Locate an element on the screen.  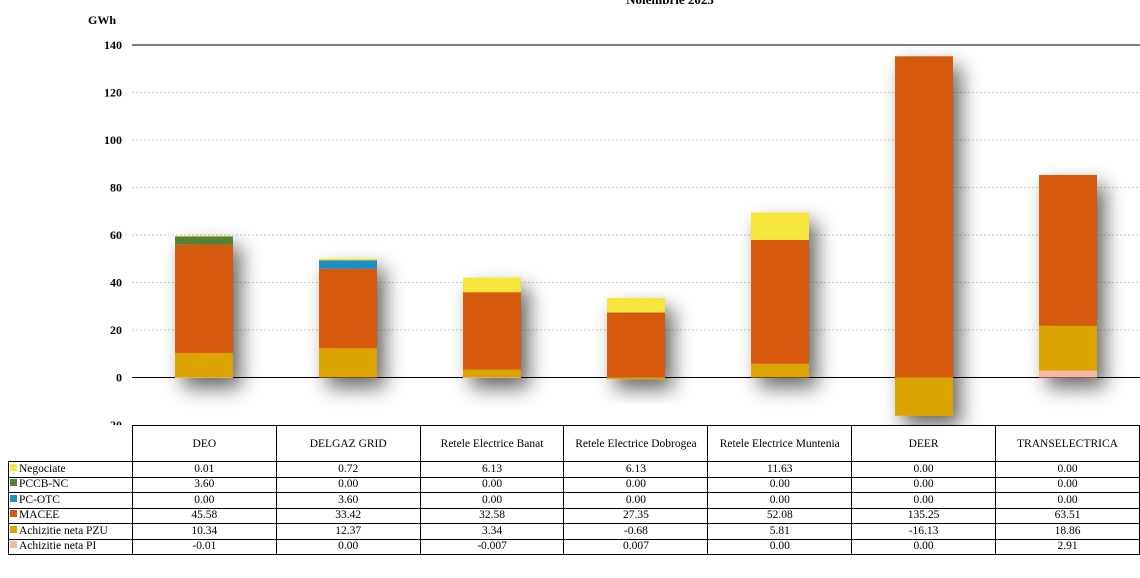
y-axis-ticks: -20 0 20 40 60 80 100 120 140 is located at coordinates (113, 231).